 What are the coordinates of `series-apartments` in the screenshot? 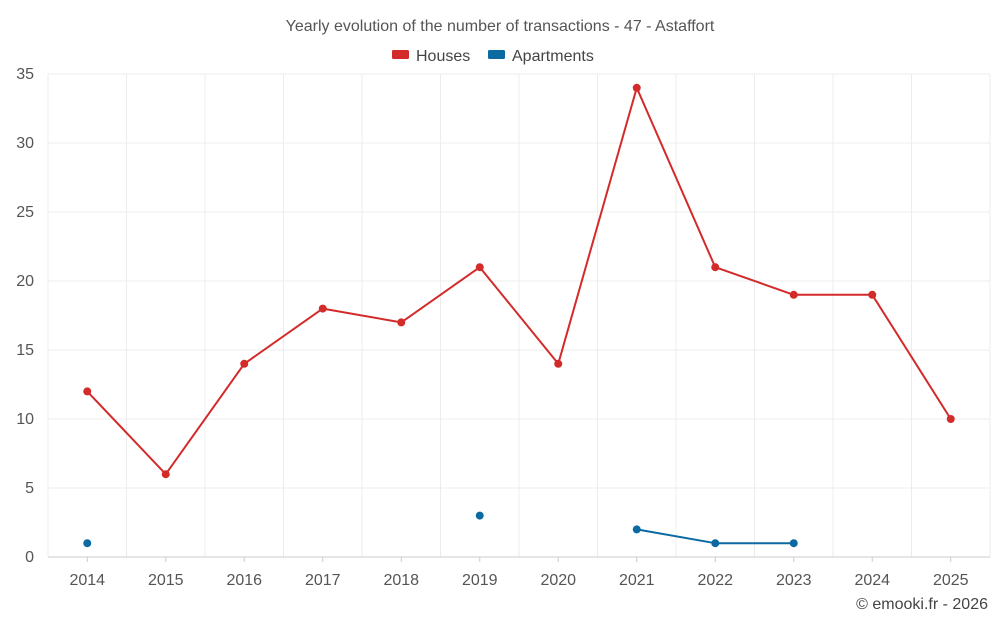 It's located at (440, 529).